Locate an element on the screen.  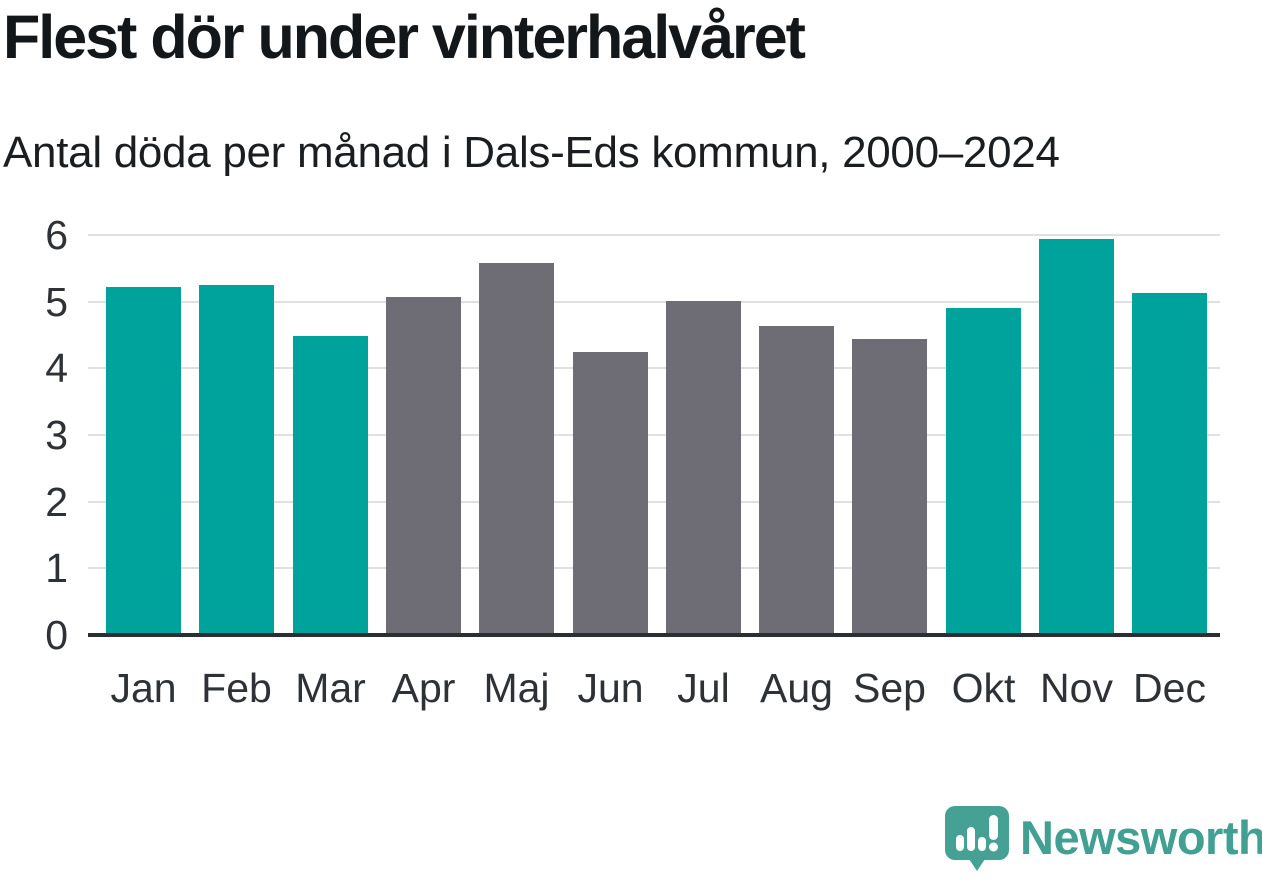
x-tick-label-aug: Aug is located at coordinates (796, 688).